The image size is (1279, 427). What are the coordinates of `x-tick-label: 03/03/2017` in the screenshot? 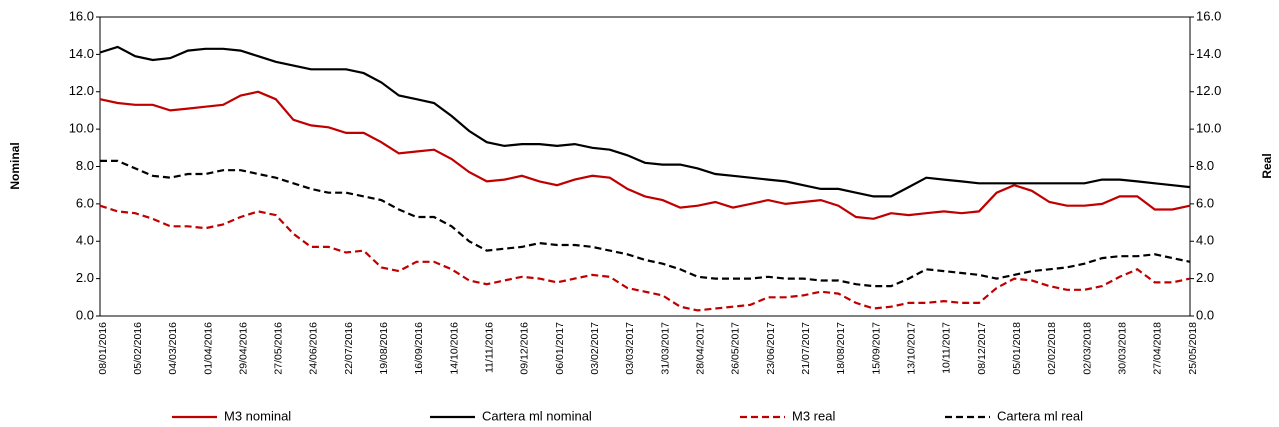 It's located at (630, 348).